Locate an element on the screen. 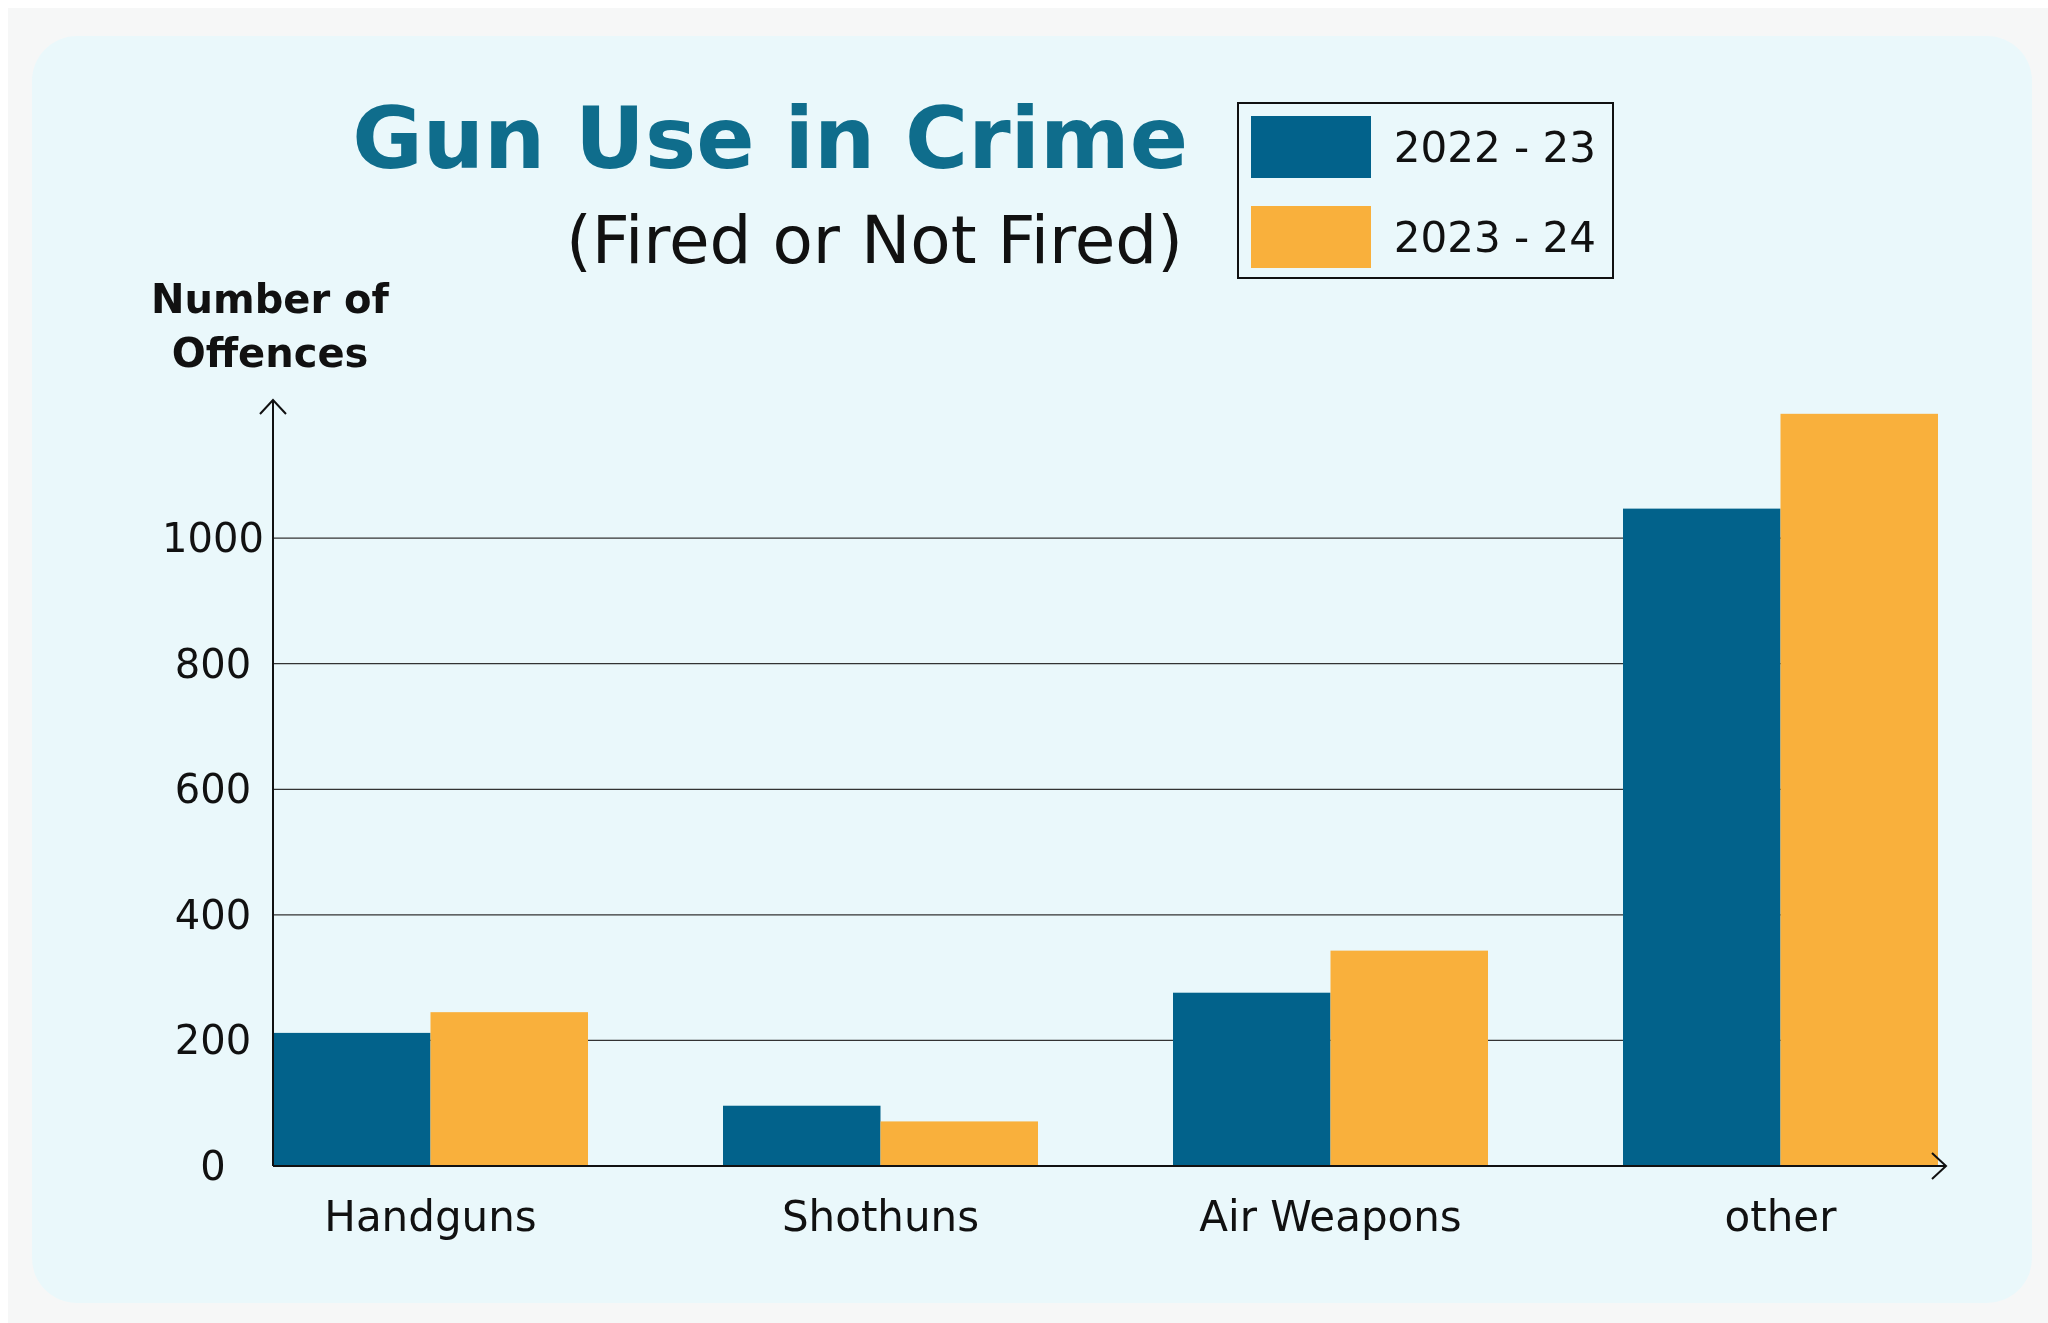 The image size is (2048, 1323). chart-title: Gun Use in Crime is located at coordinates (770, 138).